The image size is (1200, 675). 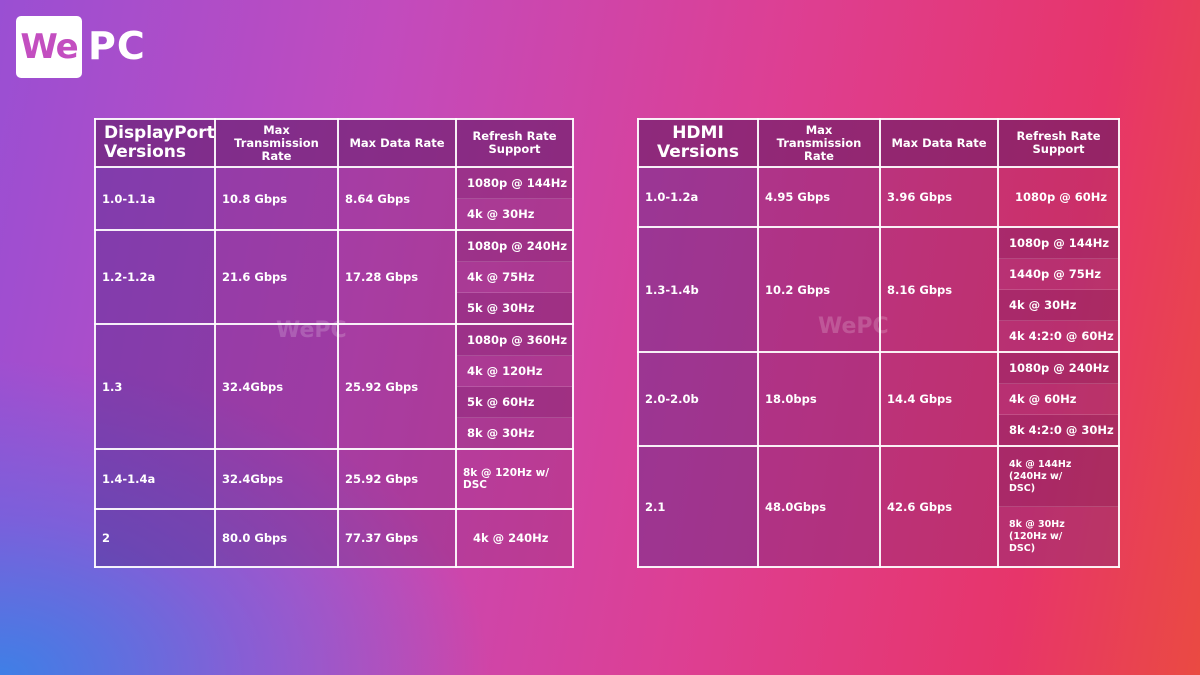 What do you see at coordinates (698, 506) in the screenshot?
I see `version-cell: 2.1` at bounding box center [698, 506].